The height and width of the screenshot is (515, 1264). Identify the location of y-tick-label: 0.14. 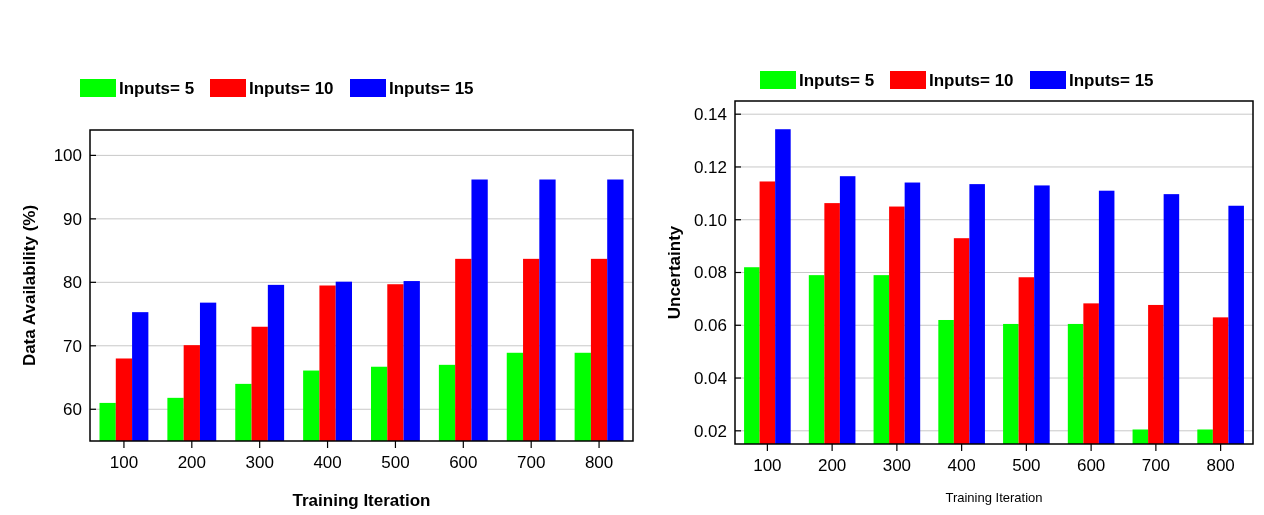
(710, 115).